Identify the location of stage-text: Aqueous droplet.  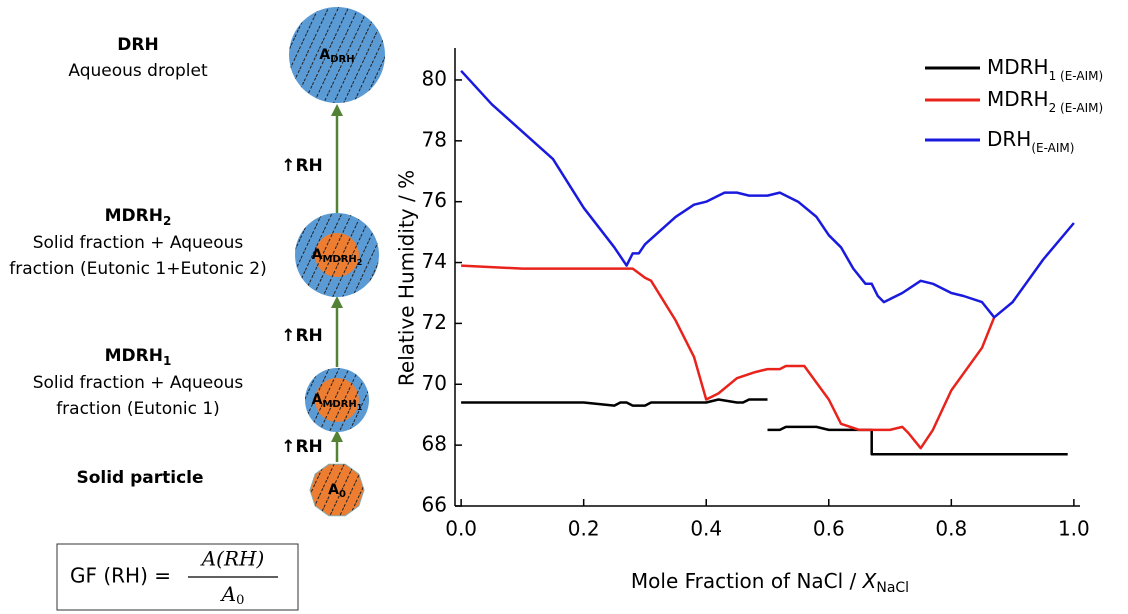
(138, 71).